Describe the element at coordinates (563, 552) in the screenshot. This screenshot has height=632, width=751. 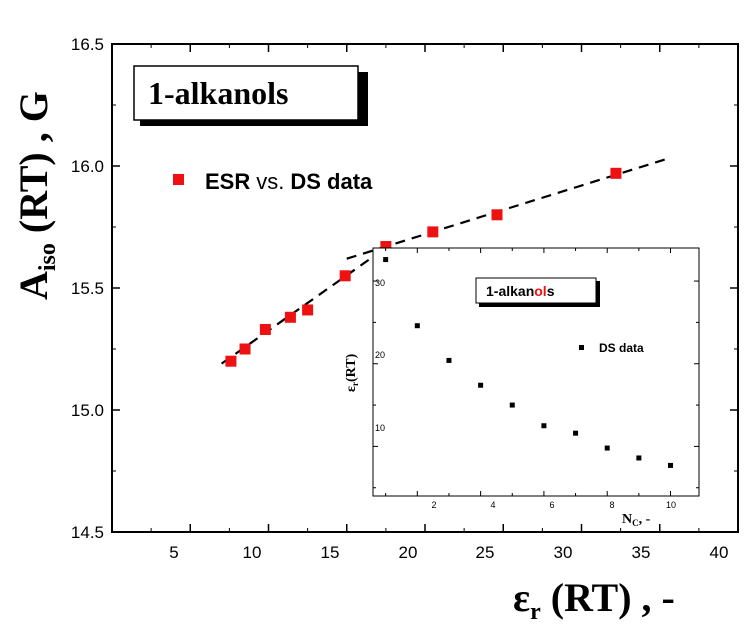
I see `x-tick-label: 30` at that location.